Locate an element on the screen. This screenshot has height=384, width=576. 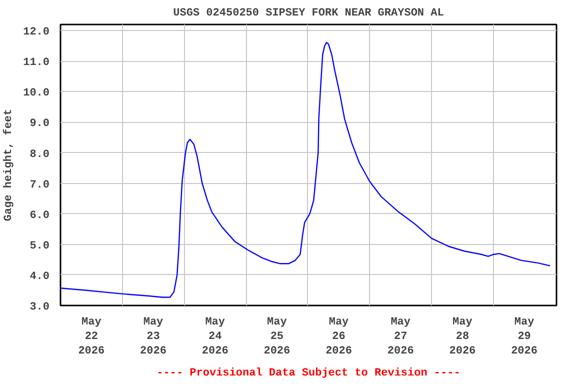
text: ---- Provisional Data Subject to Revision ---- is located at coordinates (308, 374).